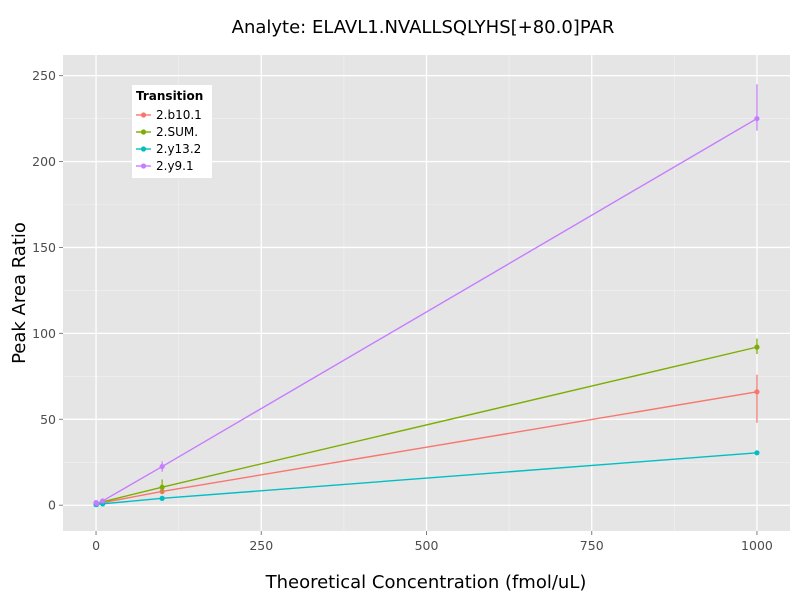 The height and width of the screenshot is (600, 800). I want to click on x-axis-ticks: 0 250 500 750 1000, so click(432, 542).